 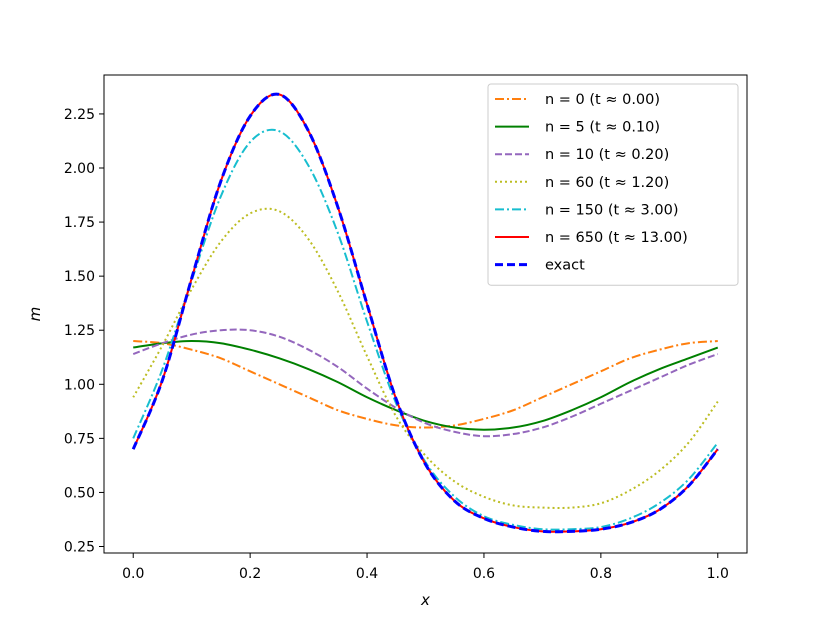 What do you see at coordinates (565, 266) in the screenshot?
I see `legend-entry-6: exact` at bounding box center [565, 266].